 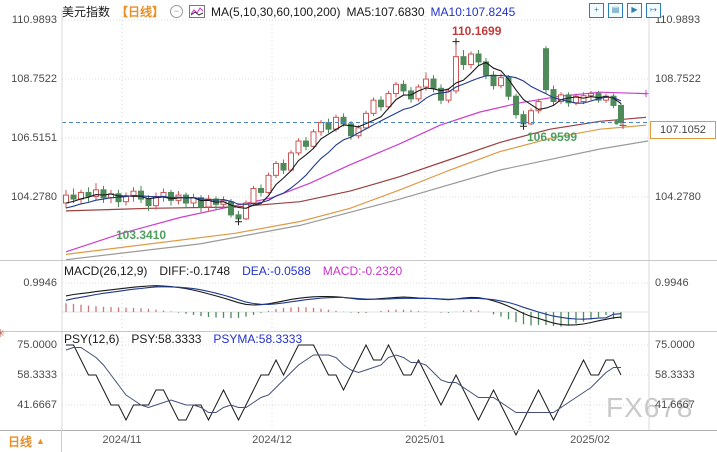 I want to click on ma10-value-label: MA10:107.8245, so click(x=473, y=11).